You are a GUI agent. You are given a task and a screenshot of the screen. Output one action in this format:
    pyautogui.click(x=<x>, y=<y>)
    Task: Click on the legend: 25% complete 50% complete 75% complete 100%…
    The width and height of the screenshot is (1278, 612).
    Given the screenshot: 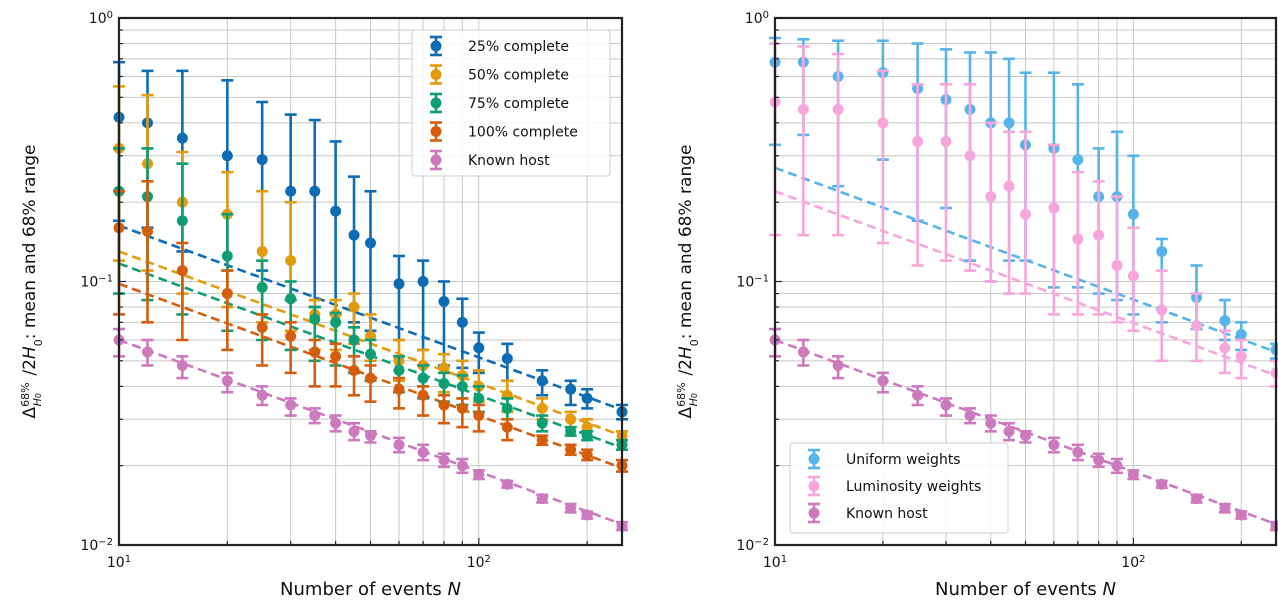 What is the action you would take?
    pyautogui.click(x=511, y=103)
    